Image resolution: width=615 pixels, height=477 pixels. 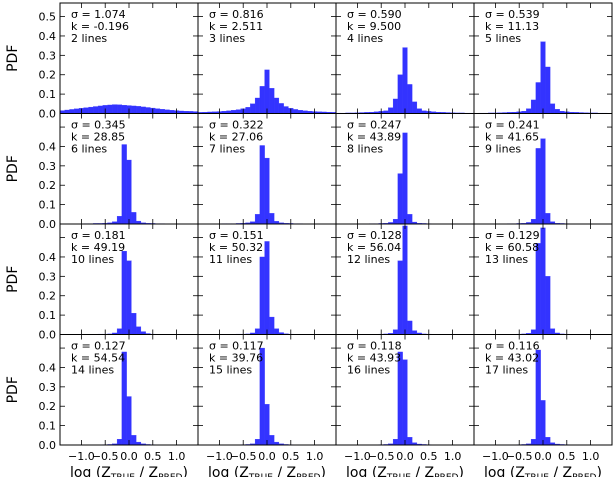 What do you see at coordinates (512, 137) in the screenshot?
I see `panel-k-label: k = 41.65` at bounding box center [512, 137].